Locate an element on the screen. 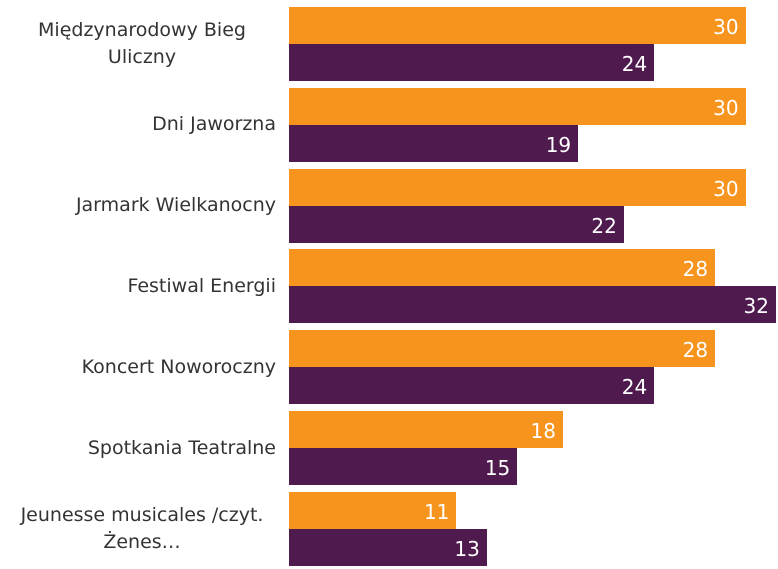 The width and height of the screenshot is (778, 569). category-text: Koncert Noworoczny is located at coordinates (178, 366).